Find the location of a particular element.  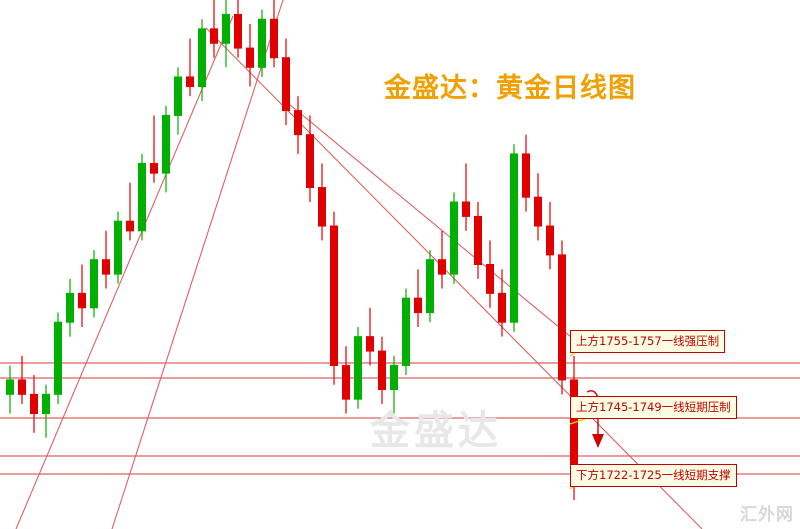

callout-resistance-strong: 上方1755-1757一线强压制 is located at coordinates (648, 341).